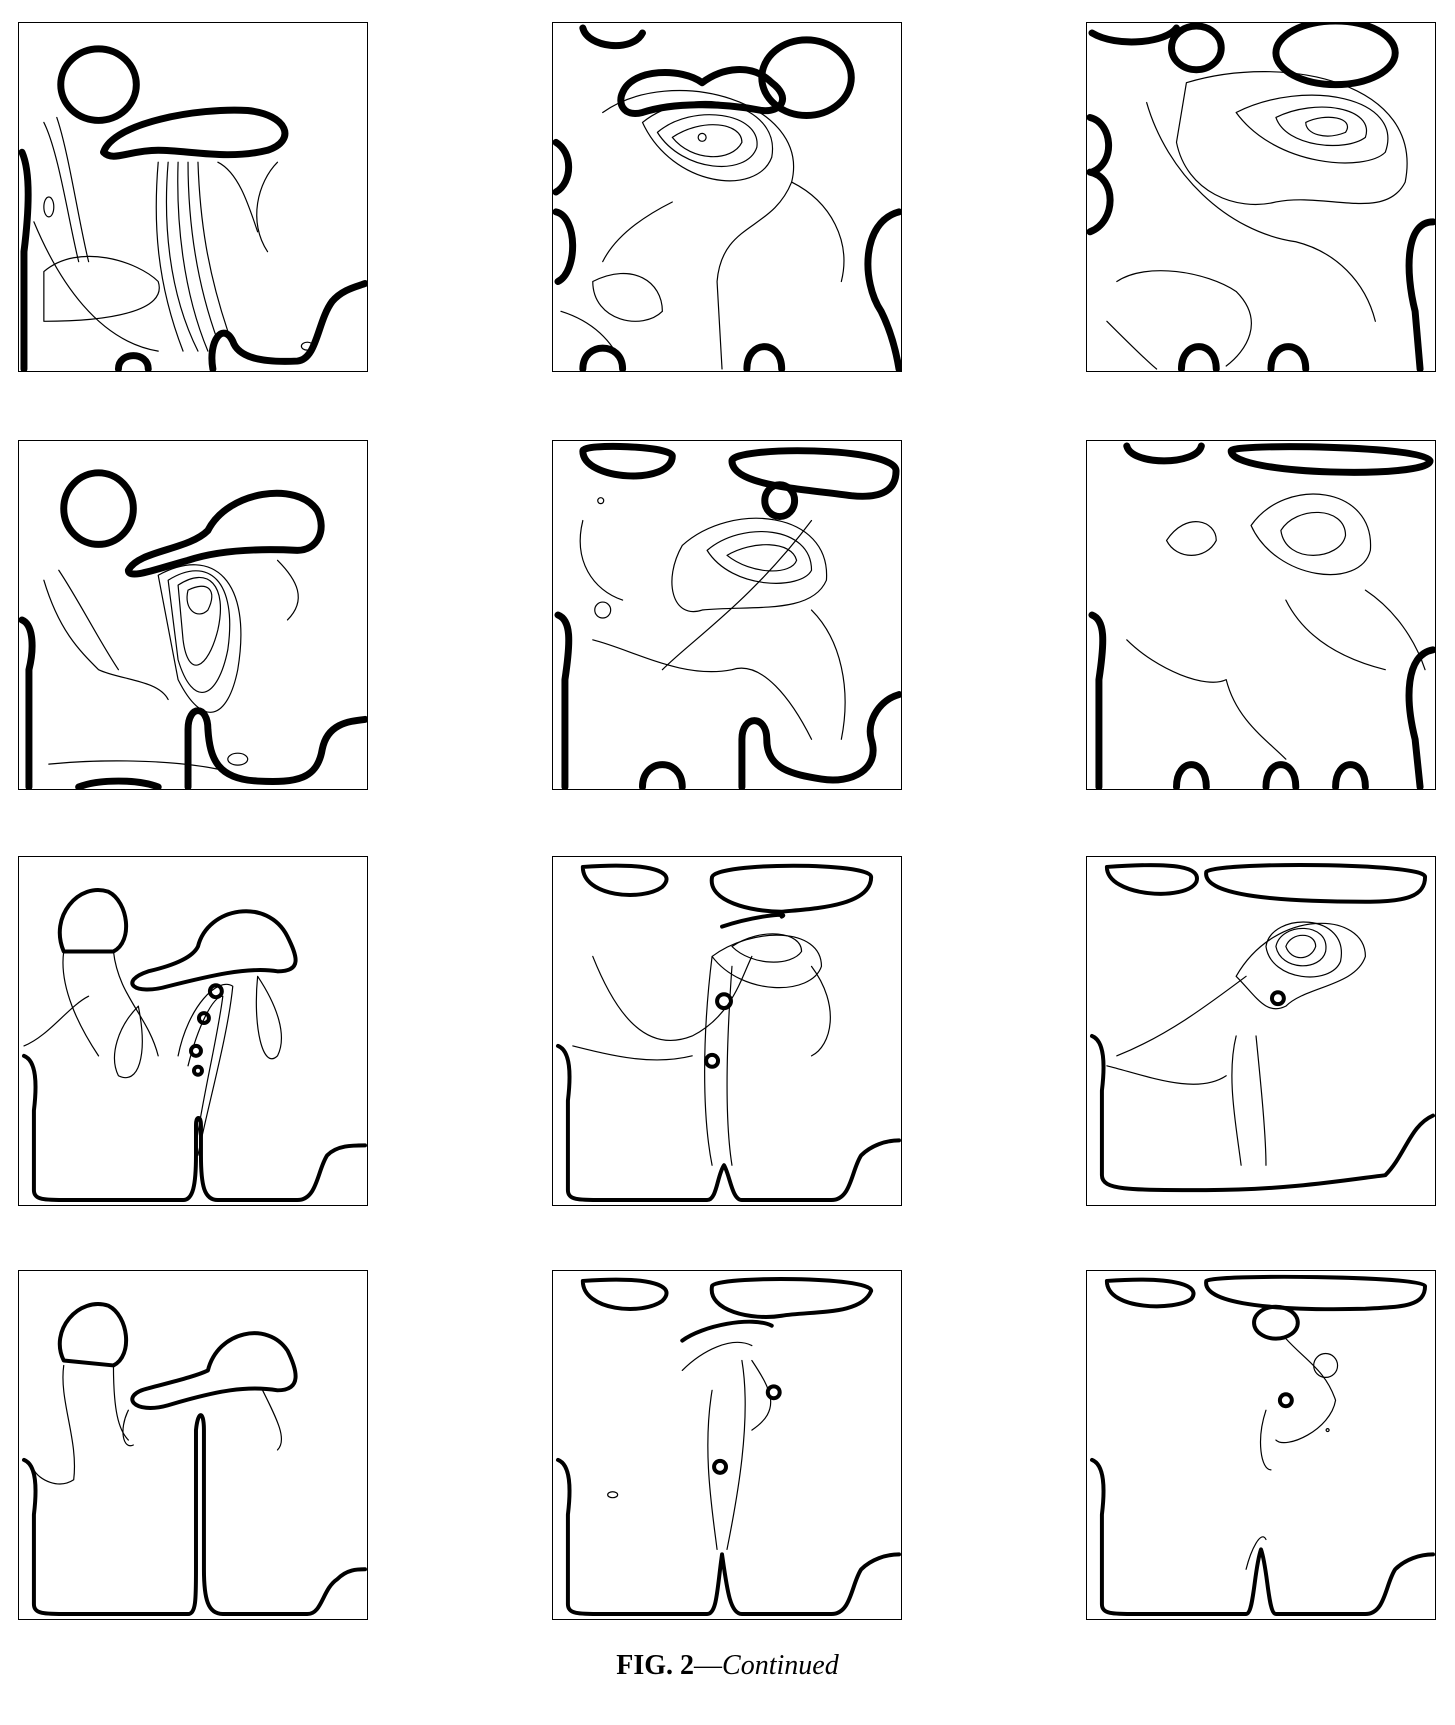 The width and height of the screenshot is (1455, 1725). What do you see at coordinates (194, 1459) in the screenshot?
I see `contour-plot-r4-c1` at bounding box center [194, 1459].